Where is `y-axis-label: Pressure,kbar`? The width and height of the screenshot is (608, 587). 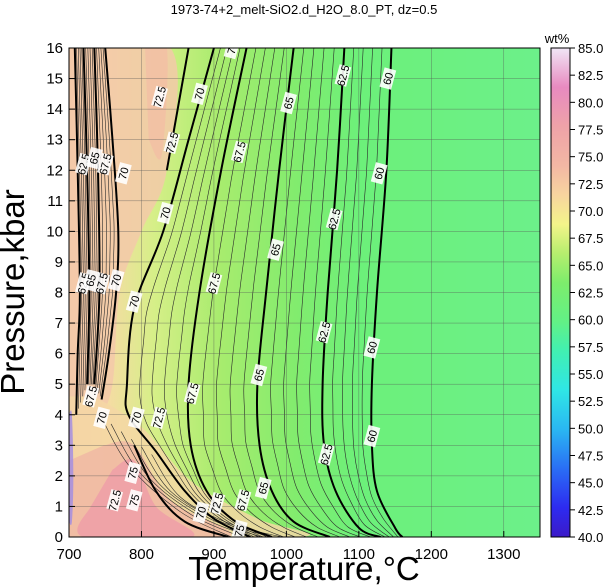
y-axis-label: Pressure,kbar is located at coordinates (15, 291).